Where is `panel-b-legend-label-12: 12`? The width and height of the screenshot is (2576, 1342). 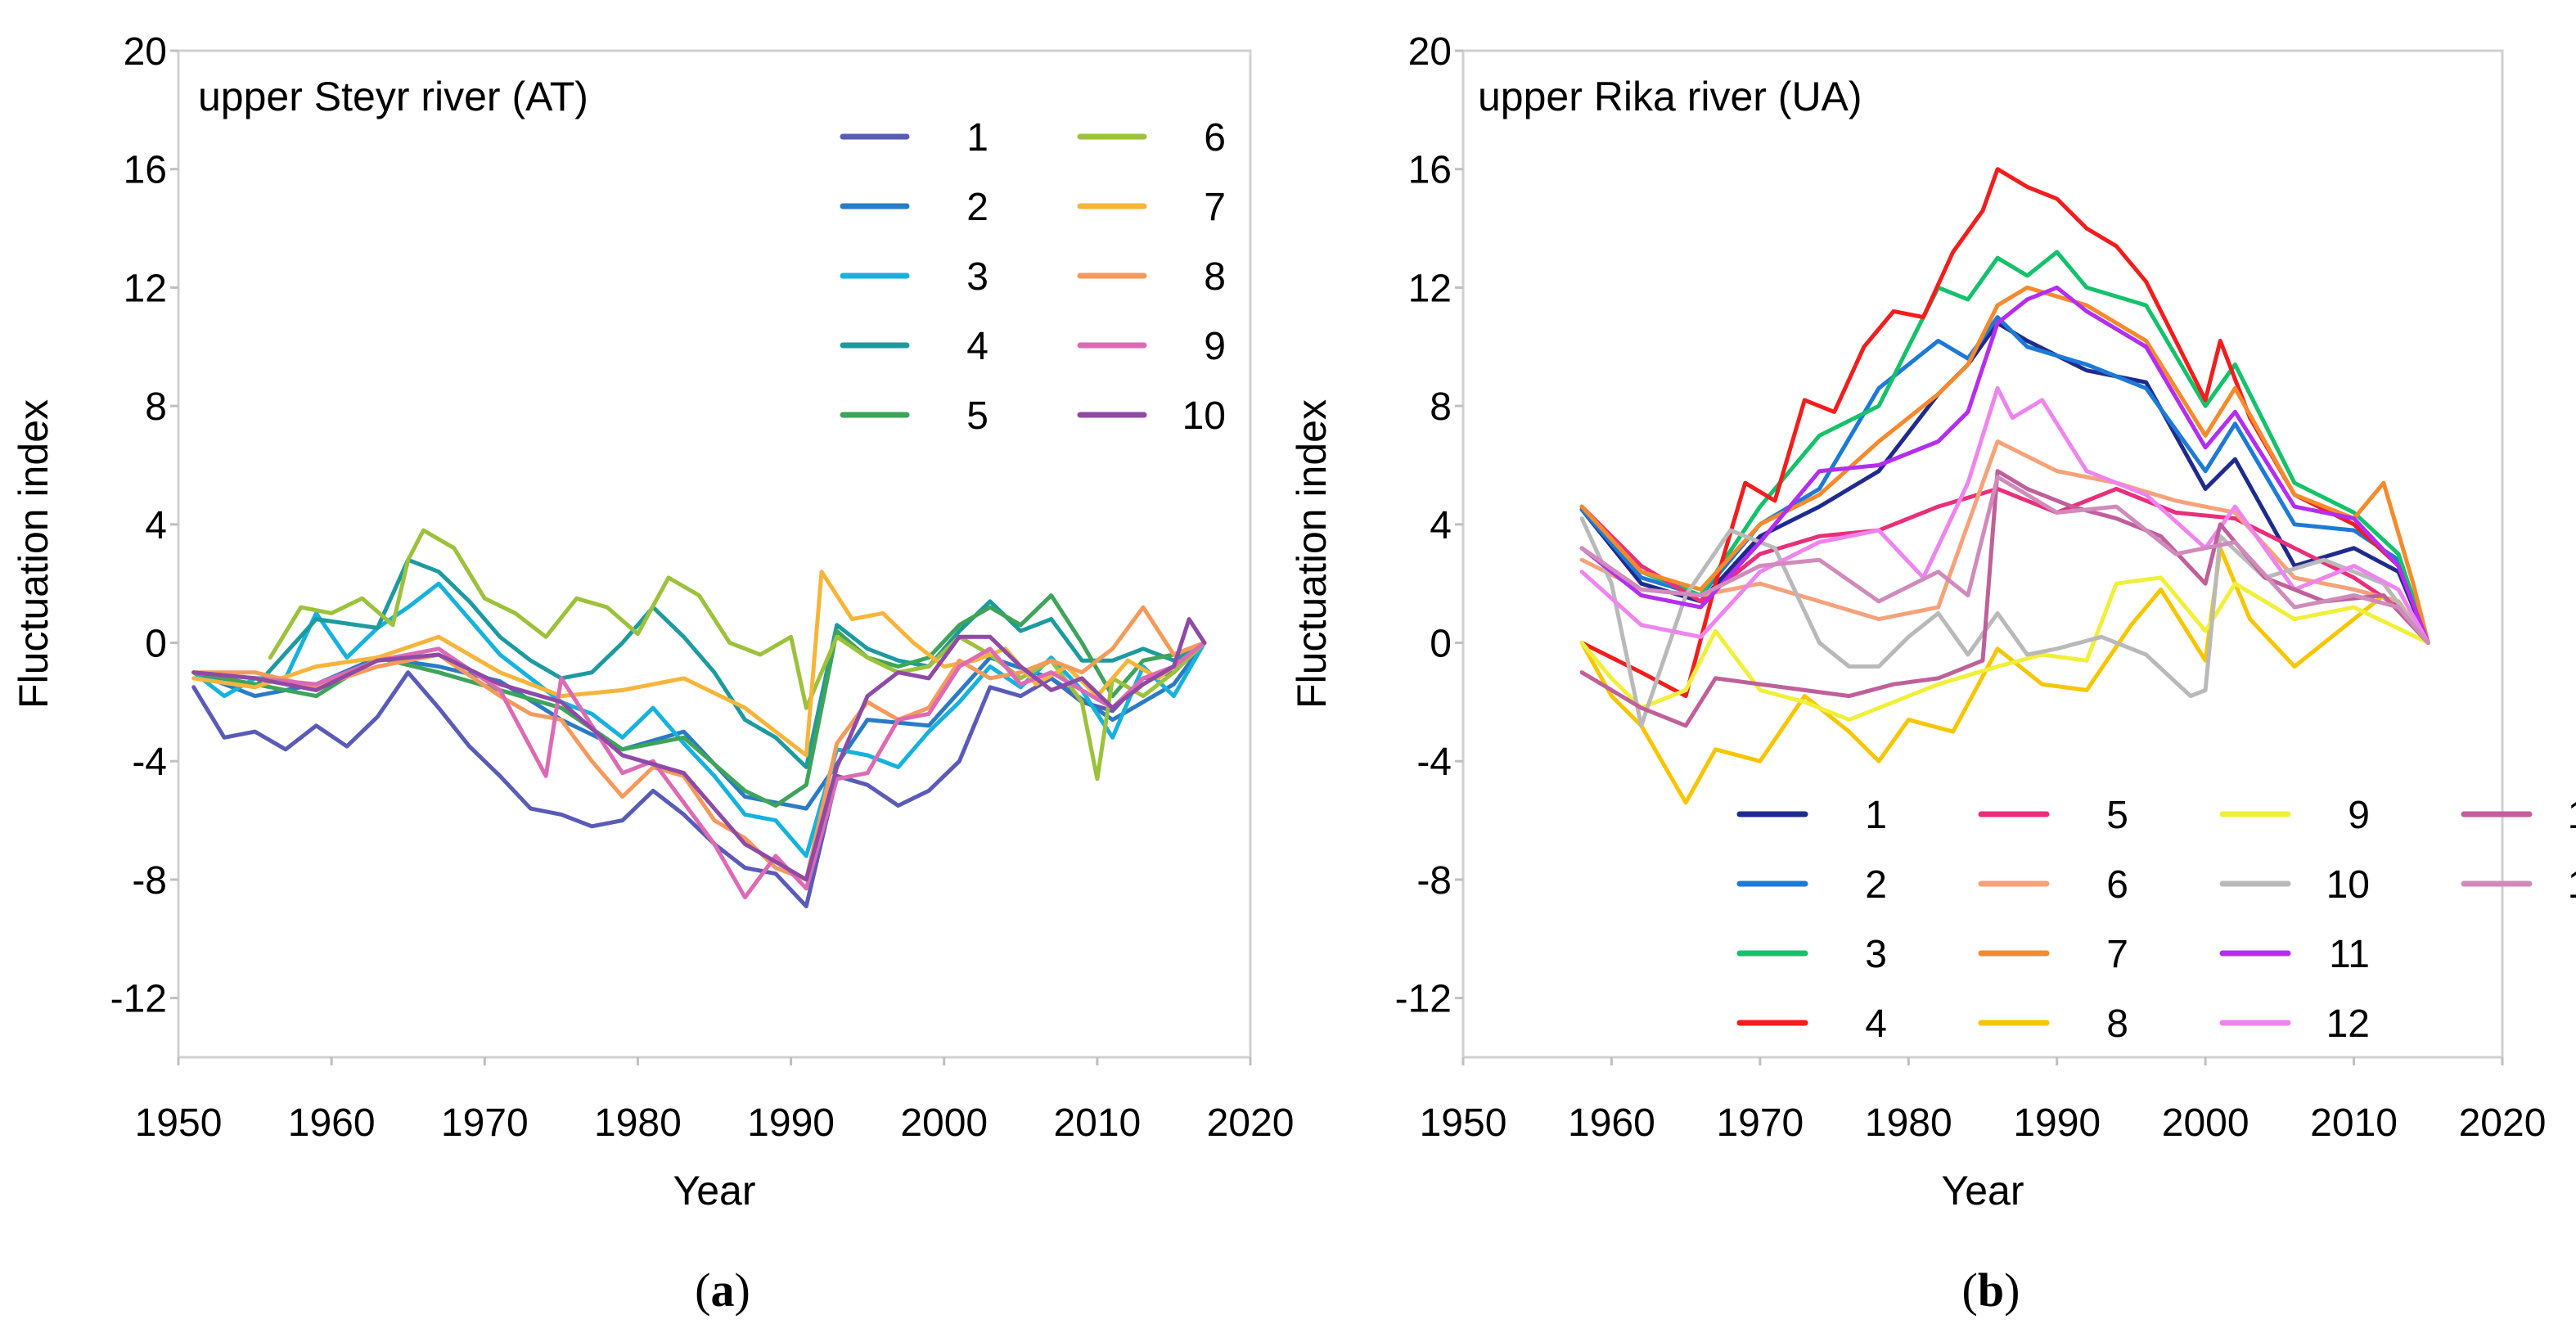 panel-b-legend-label-12: 12 is located at coordinates (2348, 1024).